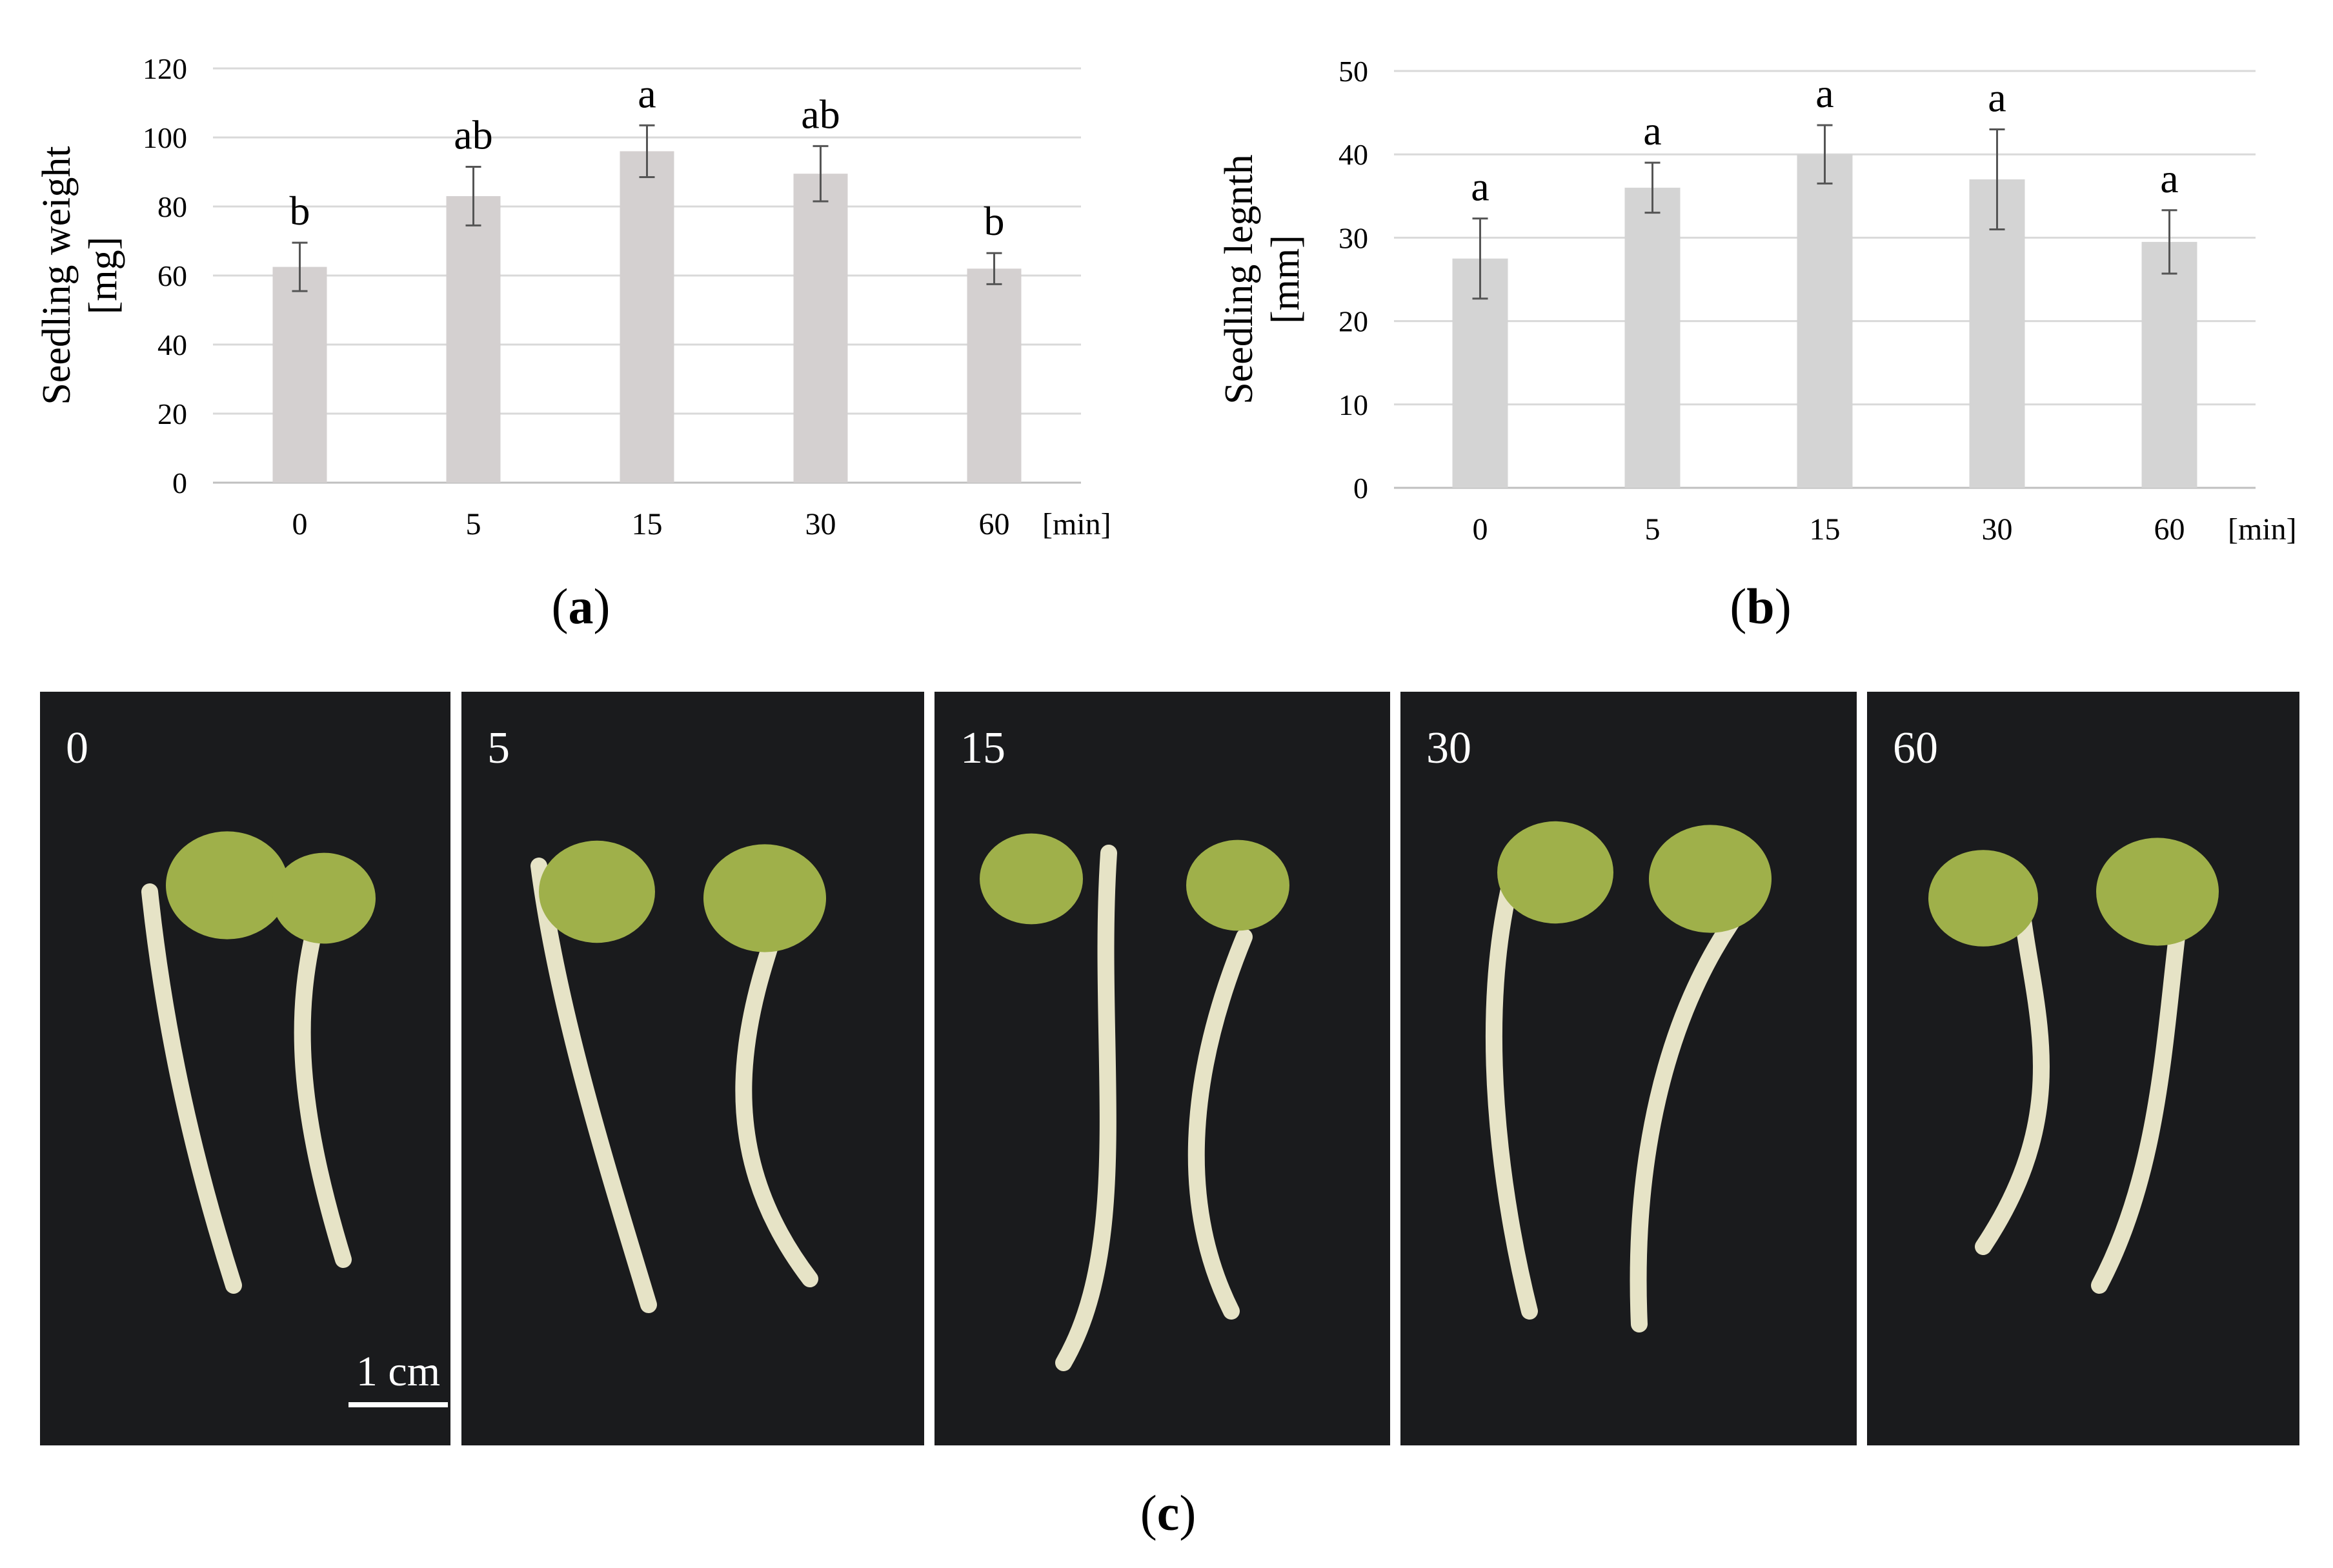  What do you see at coordinates (1761, 606) in the screenshot?
I see `caption-b: (b)` at bounding box center [1761, 606].